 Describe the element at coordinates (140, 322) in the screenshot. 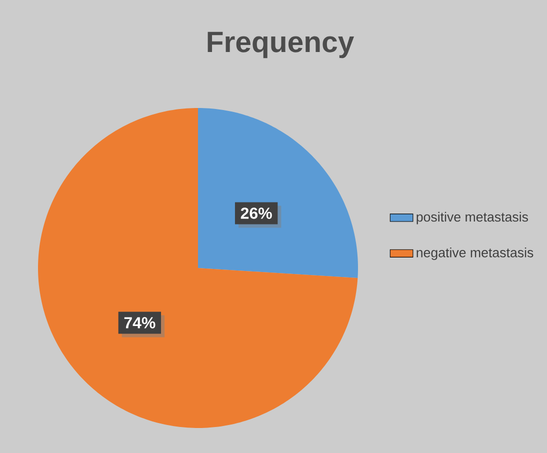

I see `data-label: 74%` at that location.